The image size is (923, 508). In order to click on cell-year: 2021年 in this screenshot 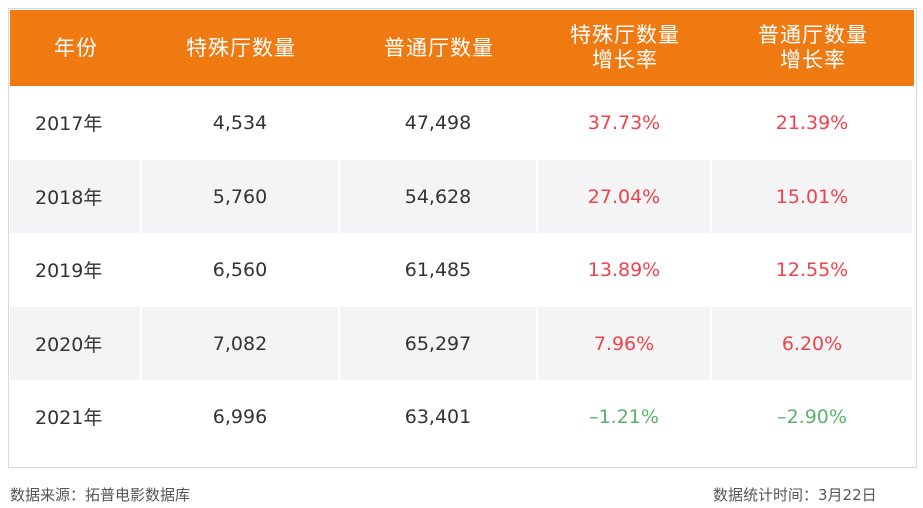, I will do `click(69, 418)`.